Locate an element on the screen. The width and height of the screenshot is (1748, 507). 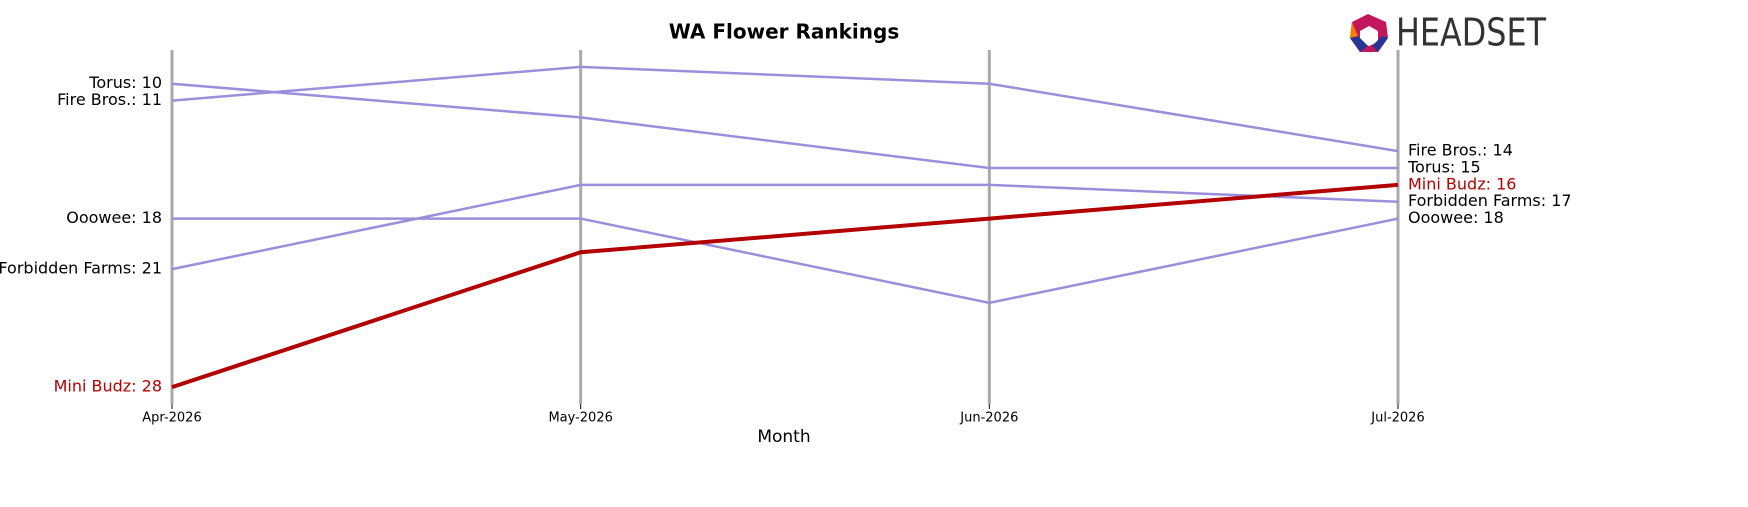
x-tick-label: Jun-2026 is located at coordinates (988, 418).